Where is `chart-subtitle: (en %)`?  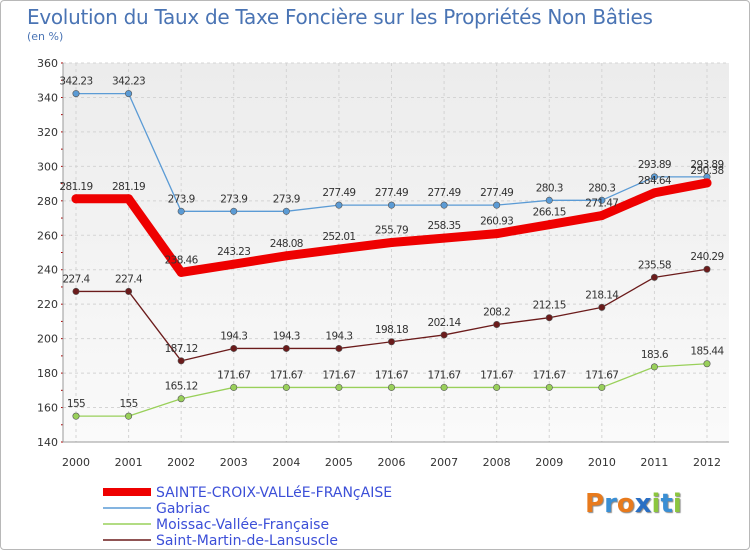
chart-subtitle: (en %) is located at coordinates (45, 36).